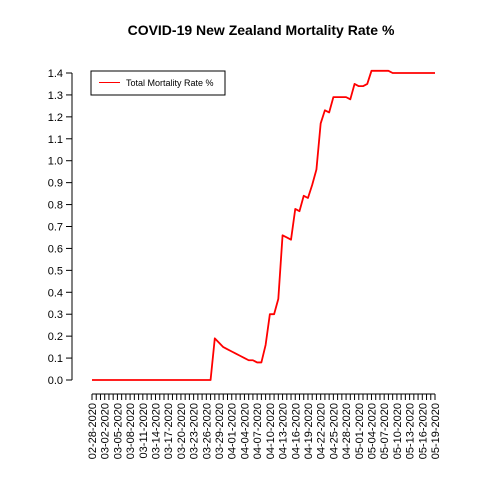 The width and height of the screenshot is (480, 480). What do you see at coordinates (55, 162) in the screenshot?
I see `y-tick-label: 1.0` at bounding box center [55, 162].